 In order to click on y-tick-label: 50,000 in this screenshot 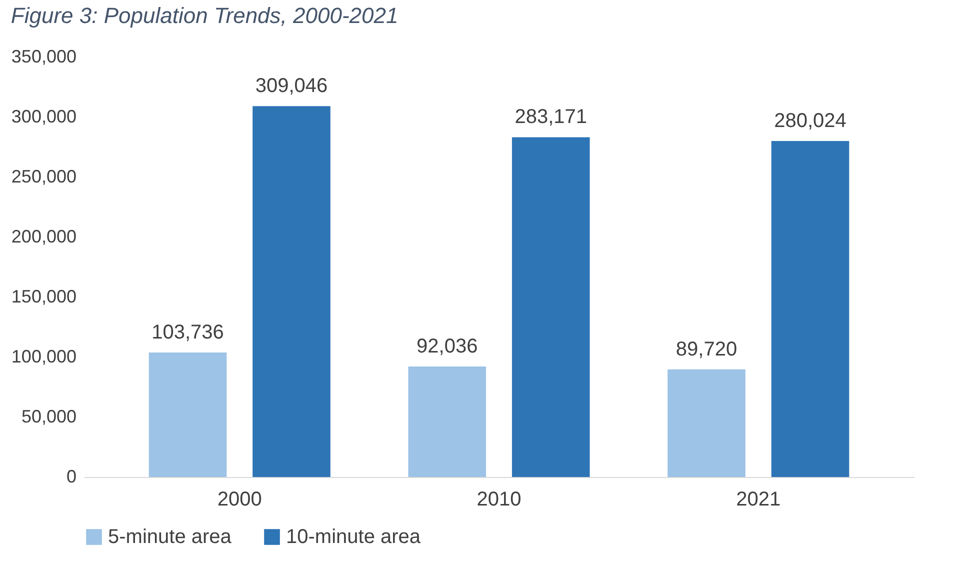, I will do `click(48, 416)`.